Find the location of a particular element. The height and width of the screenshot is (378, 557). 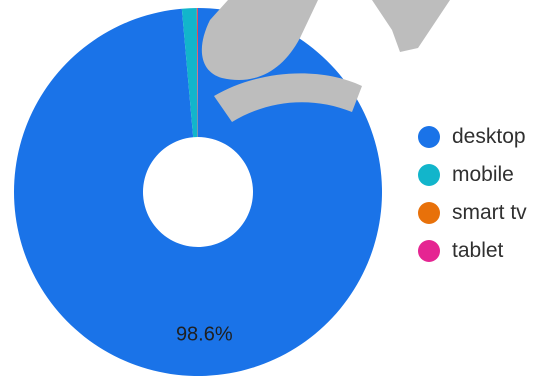

legend-swatch-mobile is located at coordinates (429, 175).